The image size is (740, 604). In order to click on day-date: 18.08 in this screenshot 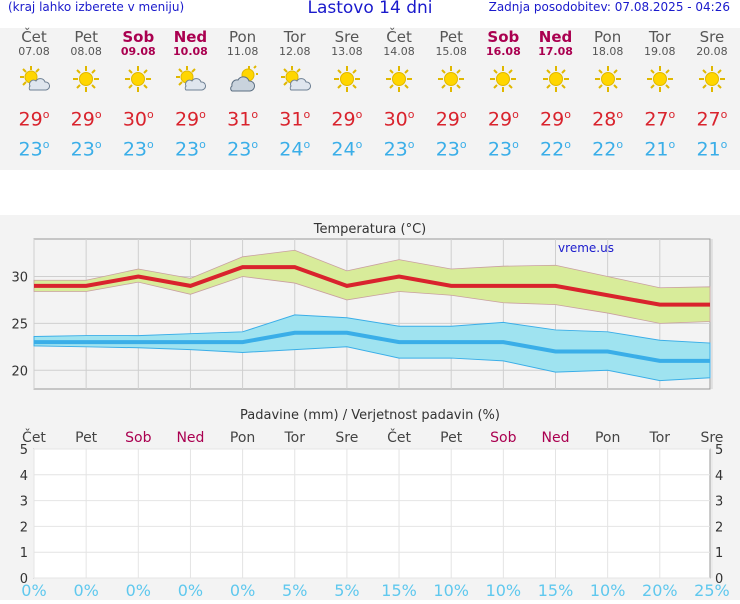, I will do `click(607, 51)`.